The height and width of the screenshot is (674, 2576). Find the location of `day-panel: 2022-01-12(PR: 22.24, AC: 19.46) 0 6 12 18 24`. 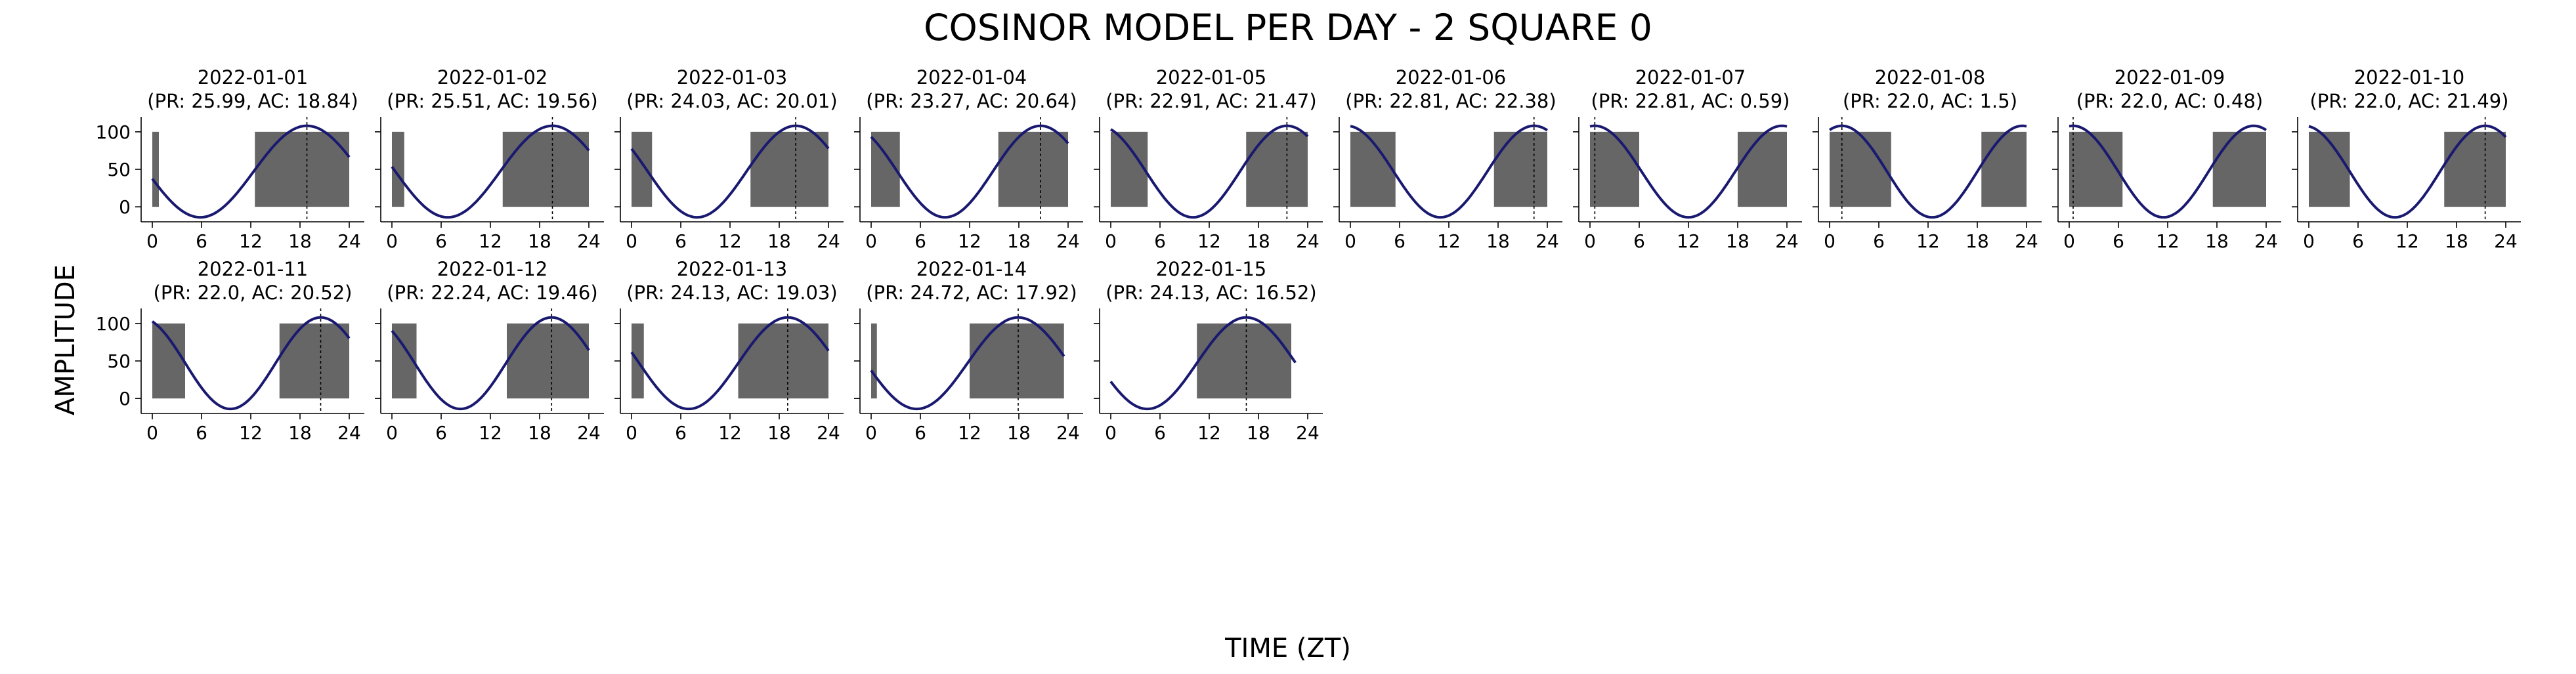

day-panel: 2022-01-12(PR: 22.24, AC: 19.46) 0 6 12 18 24 is located at coordinates (489, 351).